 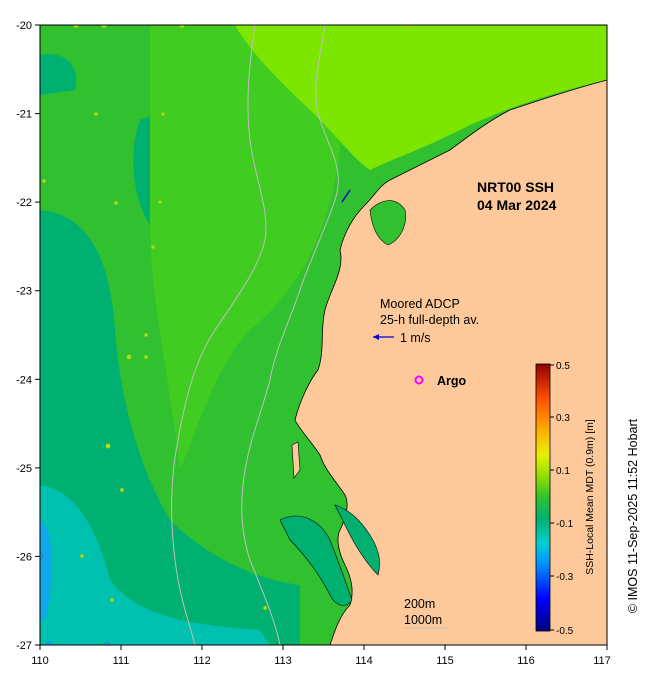 I want to click on lat-tick-label: -27, so click(x=24, y=646).